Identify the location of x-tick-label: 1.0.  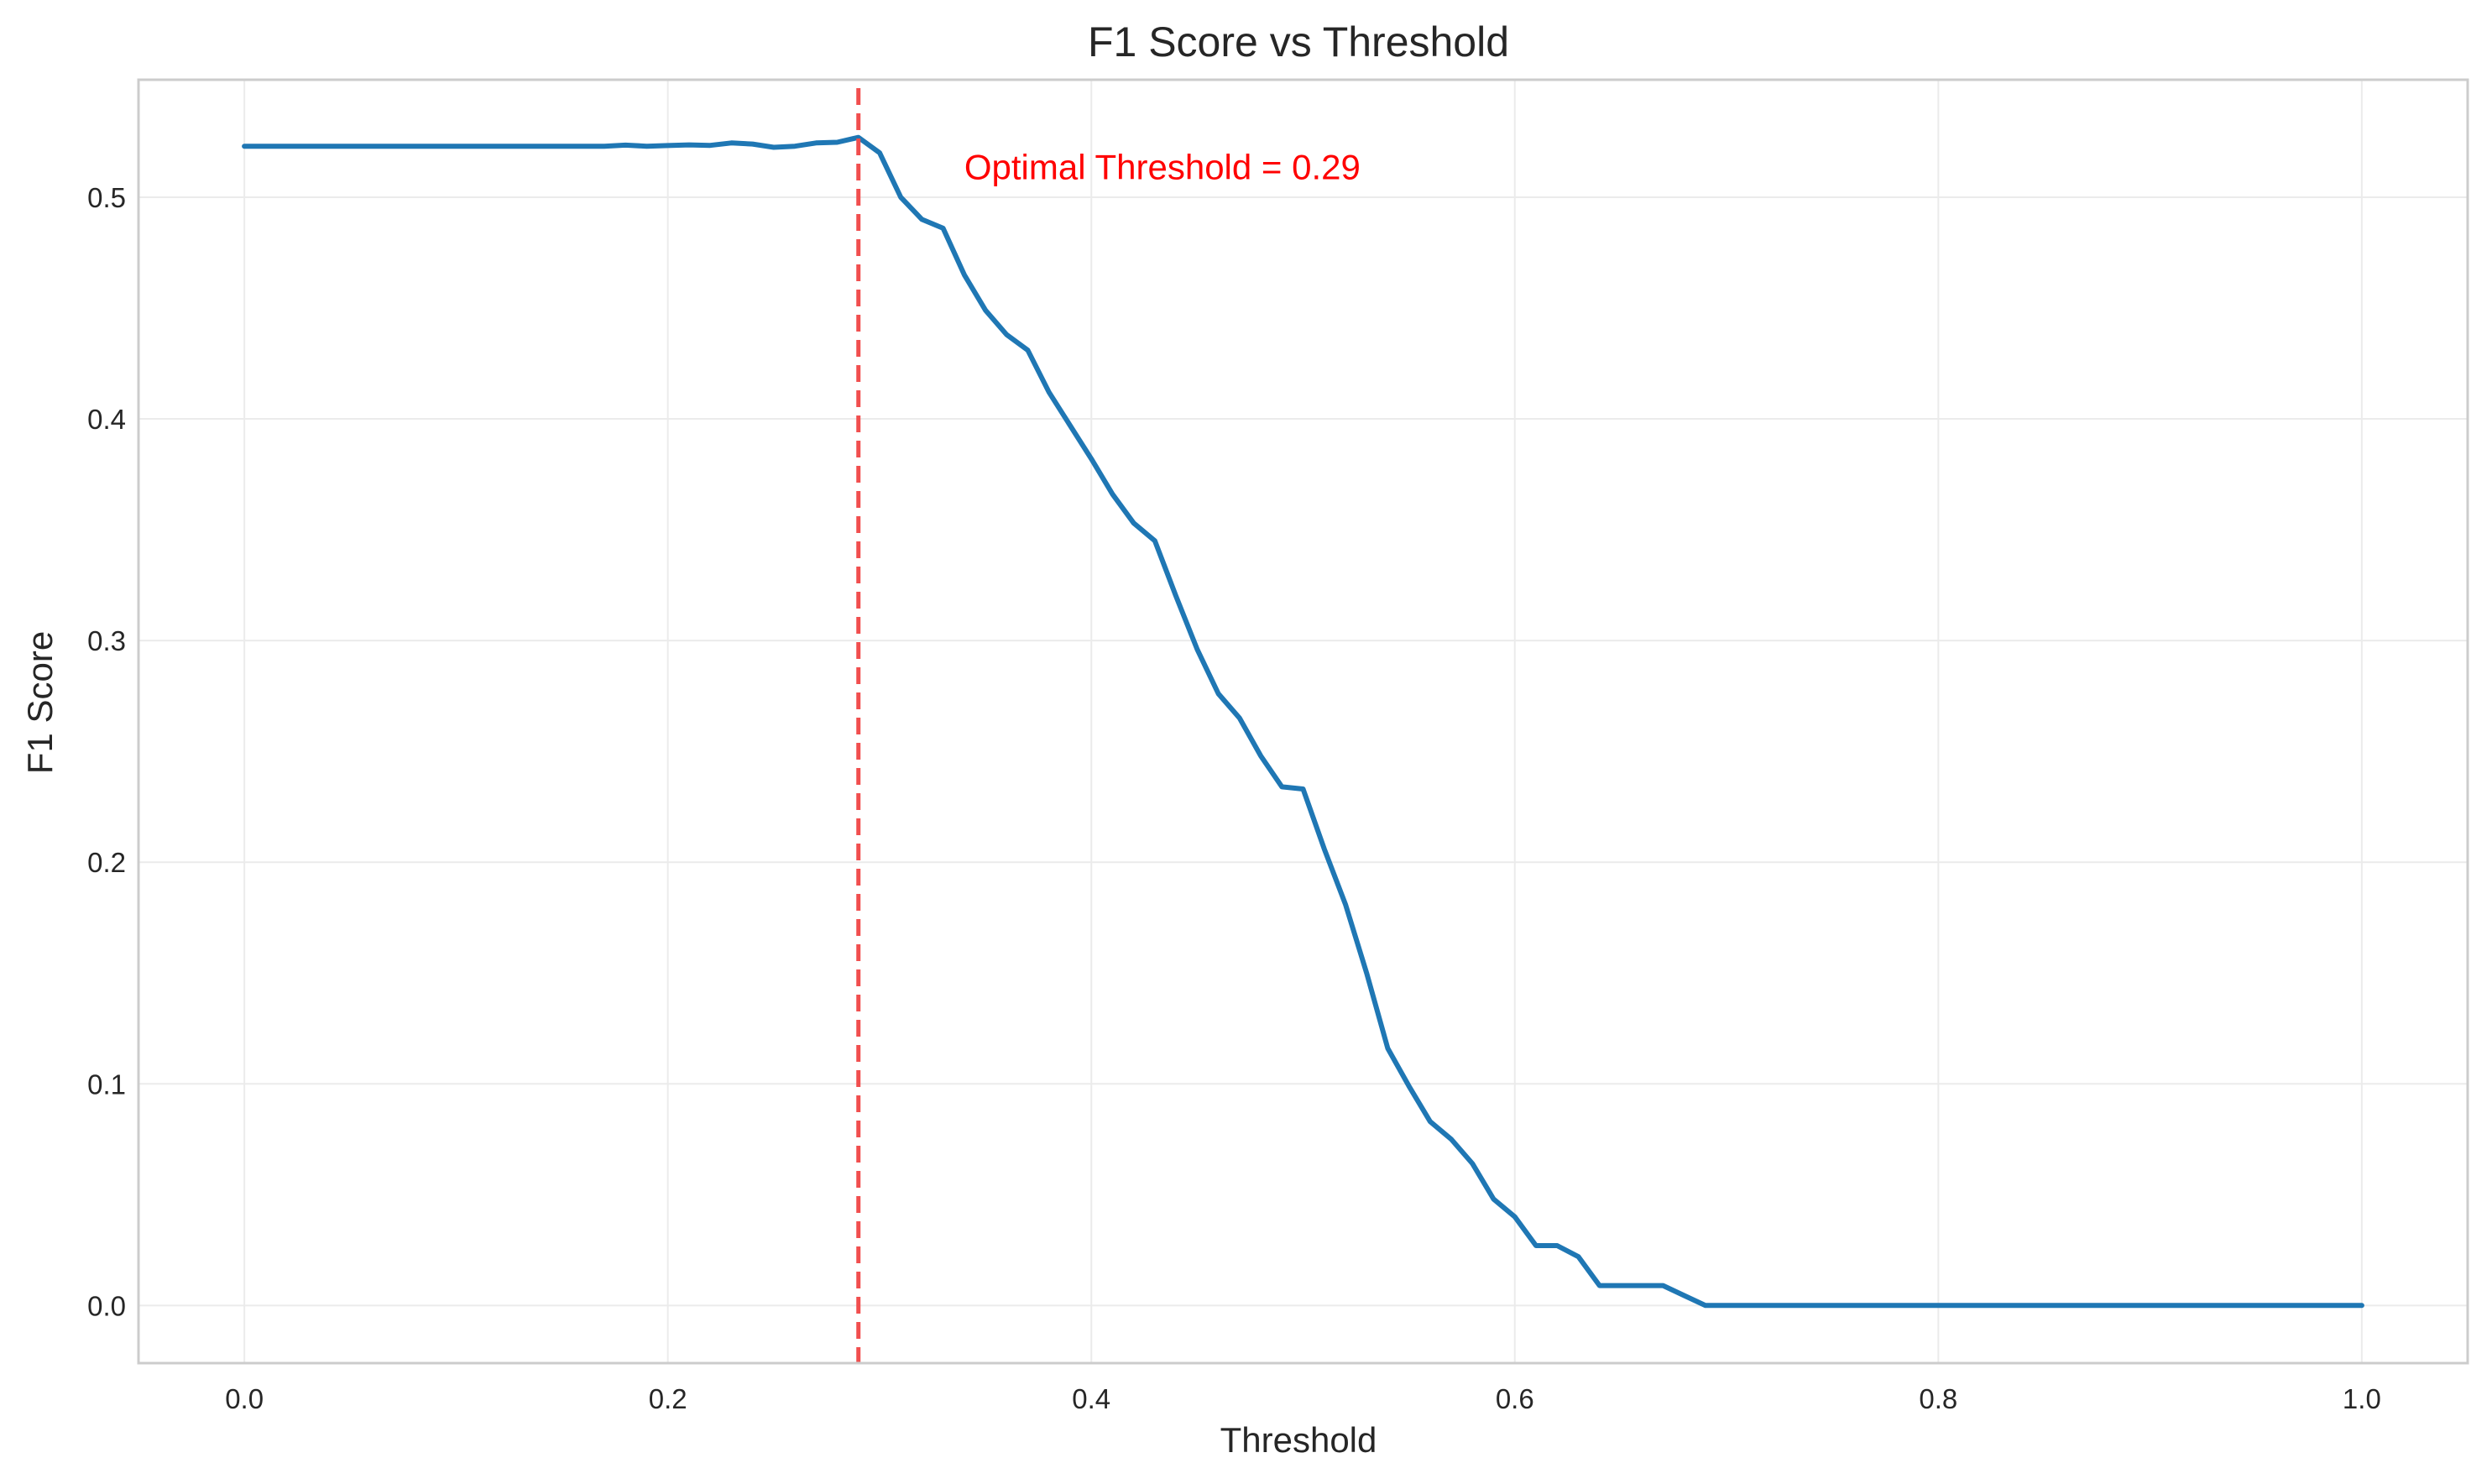
(2362, 1398).